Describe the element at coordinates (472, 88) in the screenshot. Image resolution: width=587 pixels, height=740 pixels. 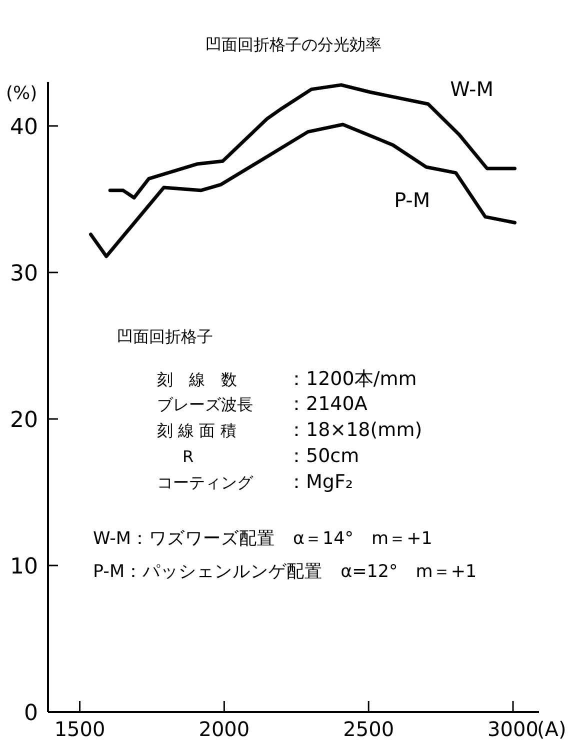
I see `series-label: W-M` at that location.